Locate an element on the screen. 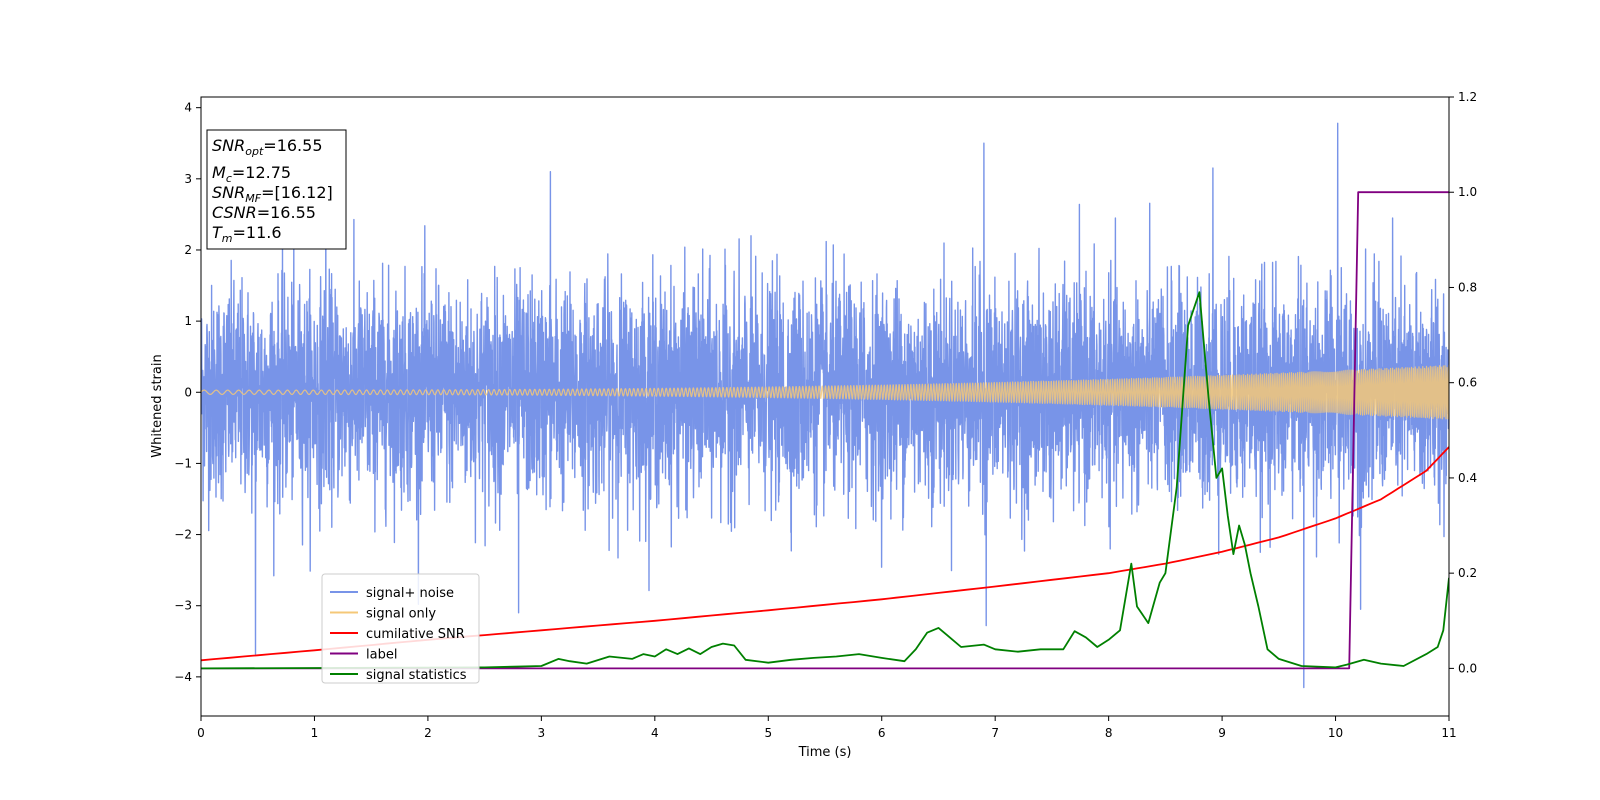  annotation-line: CSNR=16.55 is located at coordinates (264, 212).